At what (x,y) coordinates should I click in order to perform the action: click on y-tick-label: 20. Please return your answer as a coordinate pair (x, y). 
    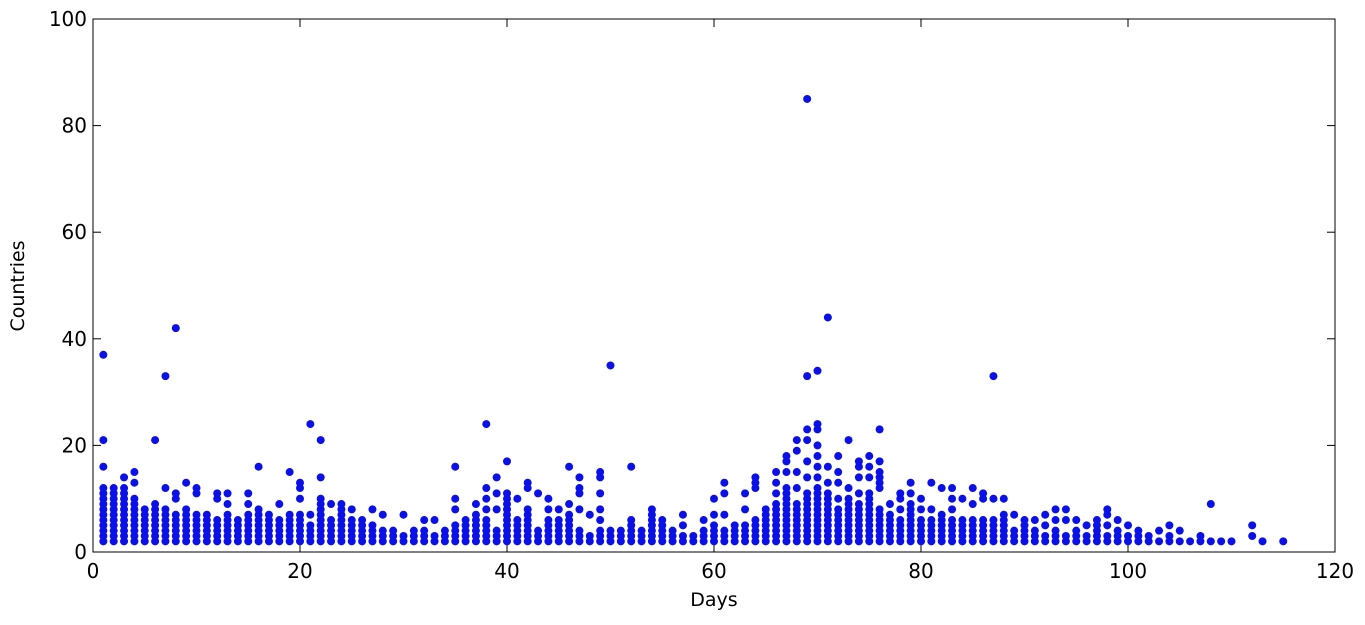
    Looking at the image, I should click on (74, 445).